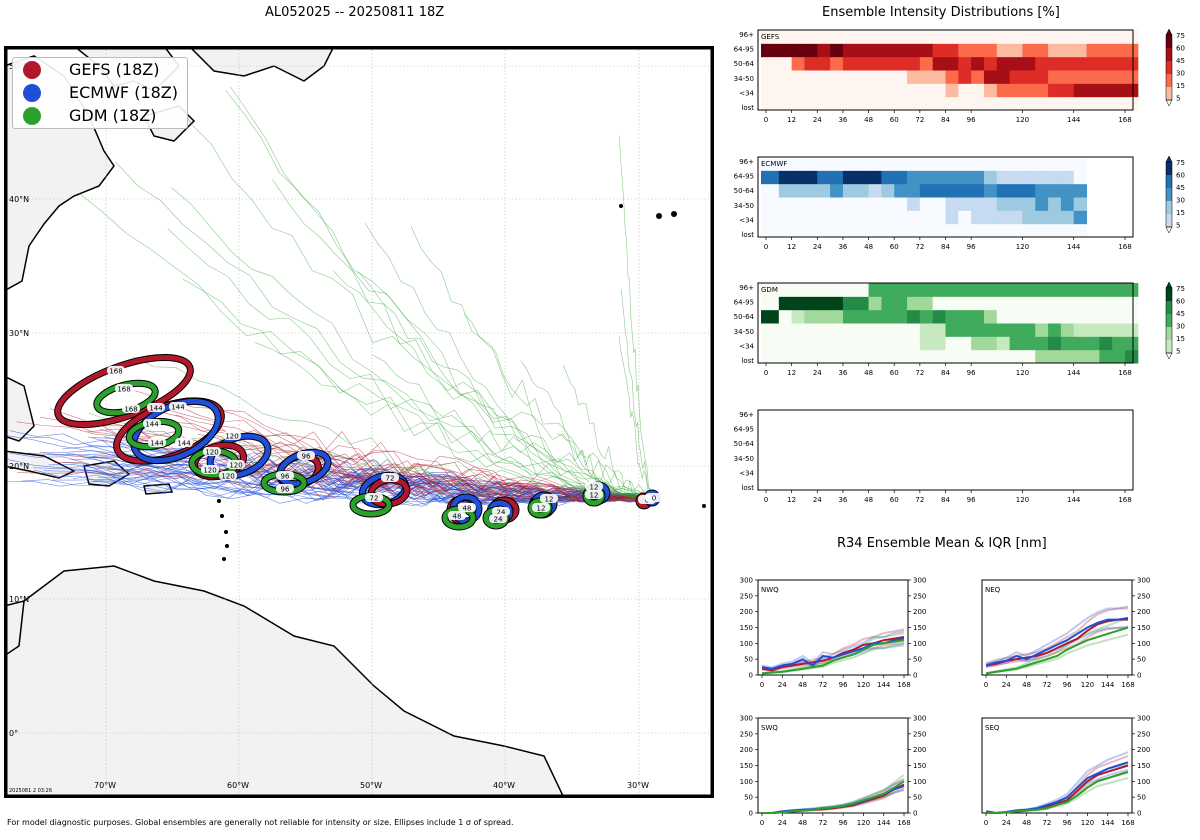 The height and width of the screenshot is (840, 1200). I want to click on colorbar-arrow-bottom, so click(1169, 356).